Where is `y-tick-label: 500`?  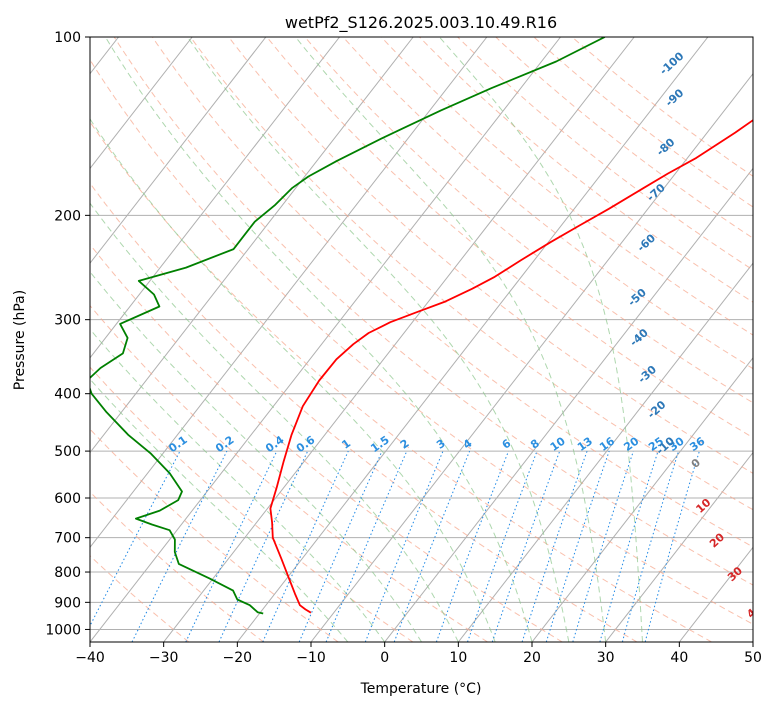 y-tick-label: 500 is located at coordinates (67, 452).